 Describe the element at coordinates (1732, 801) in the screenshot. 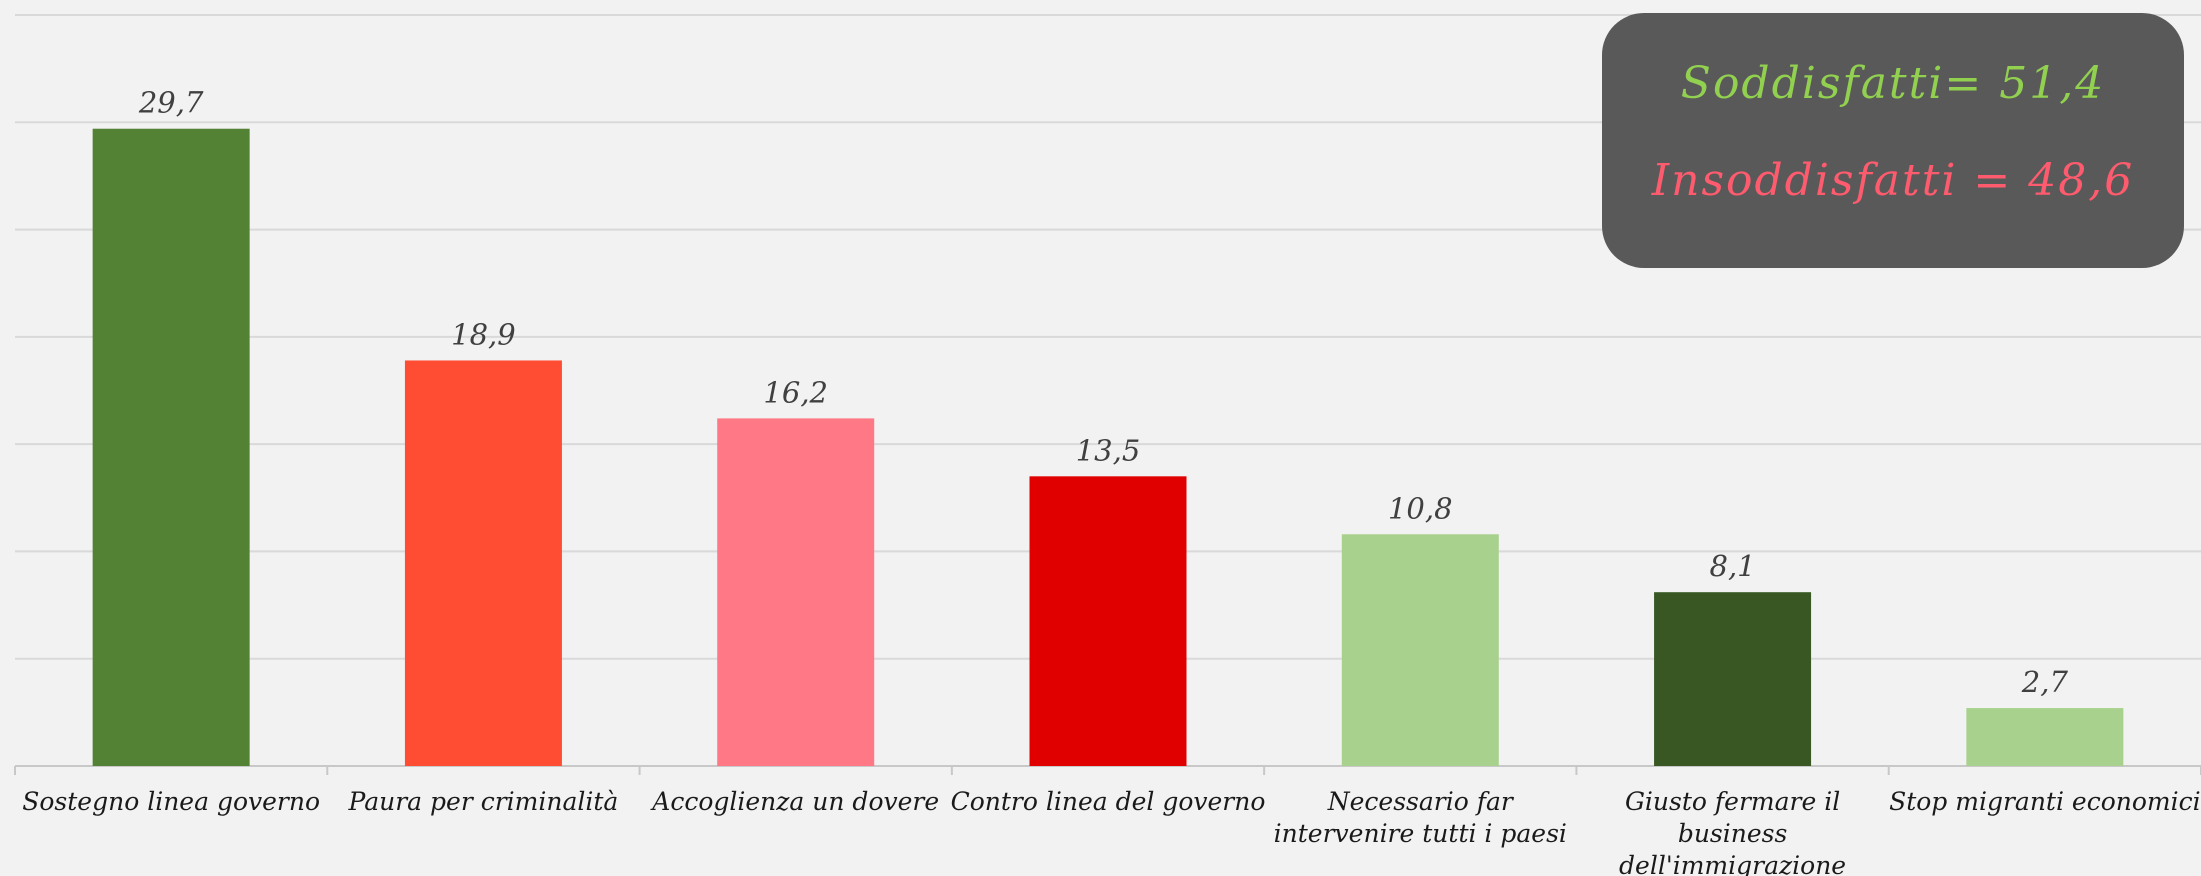

I see `category-label-line: Giusto fermare il` at that location.